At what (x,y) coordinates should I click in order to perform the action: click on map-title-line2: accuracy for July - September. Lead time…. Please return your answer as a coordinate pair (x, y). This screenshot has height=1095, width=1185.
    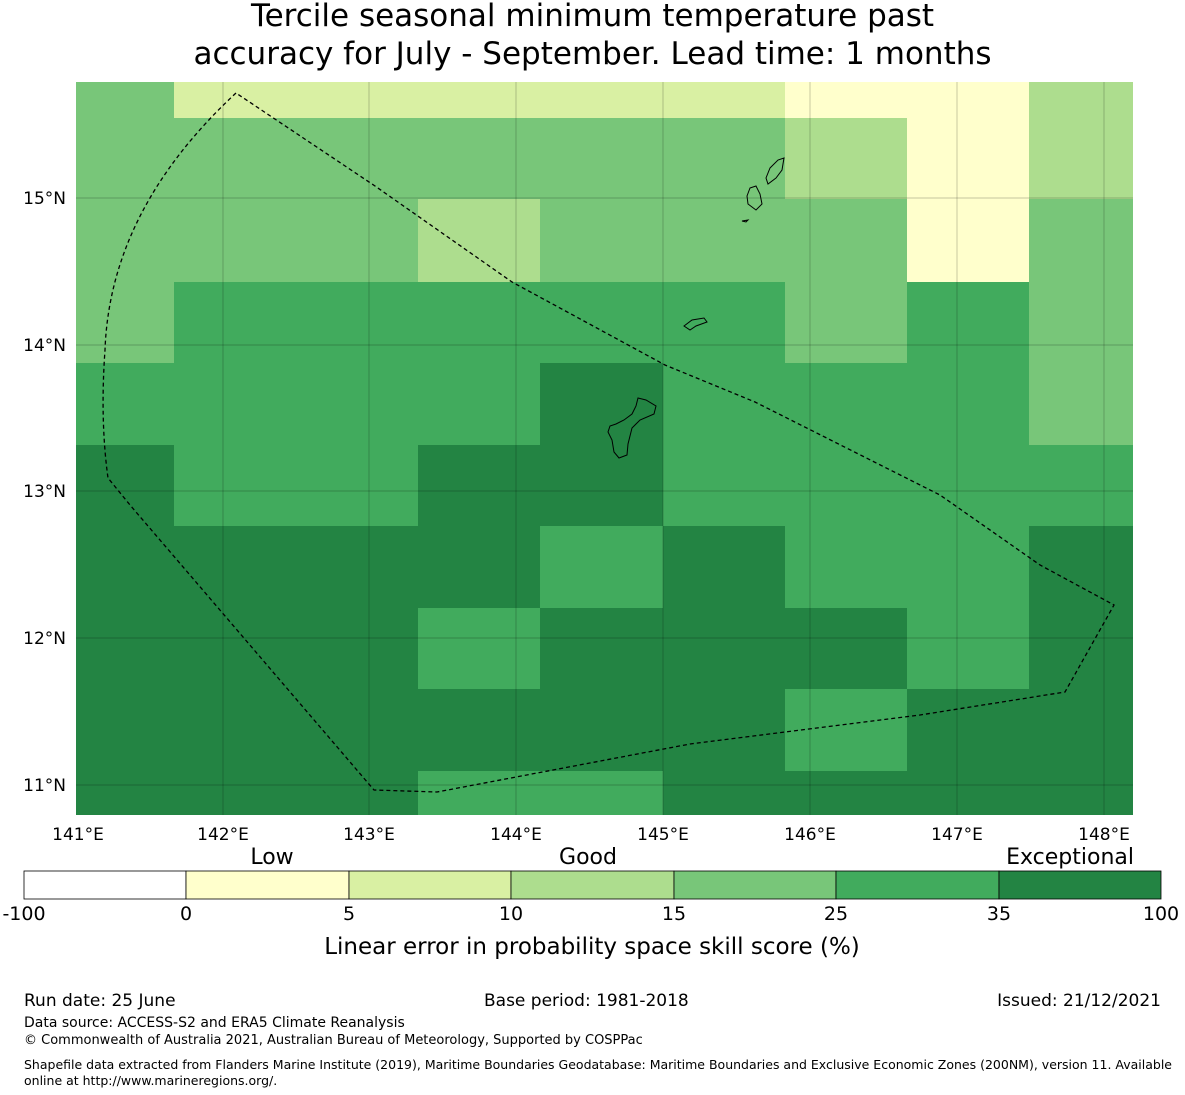
    Looking at the image, I should click on (592, 54).